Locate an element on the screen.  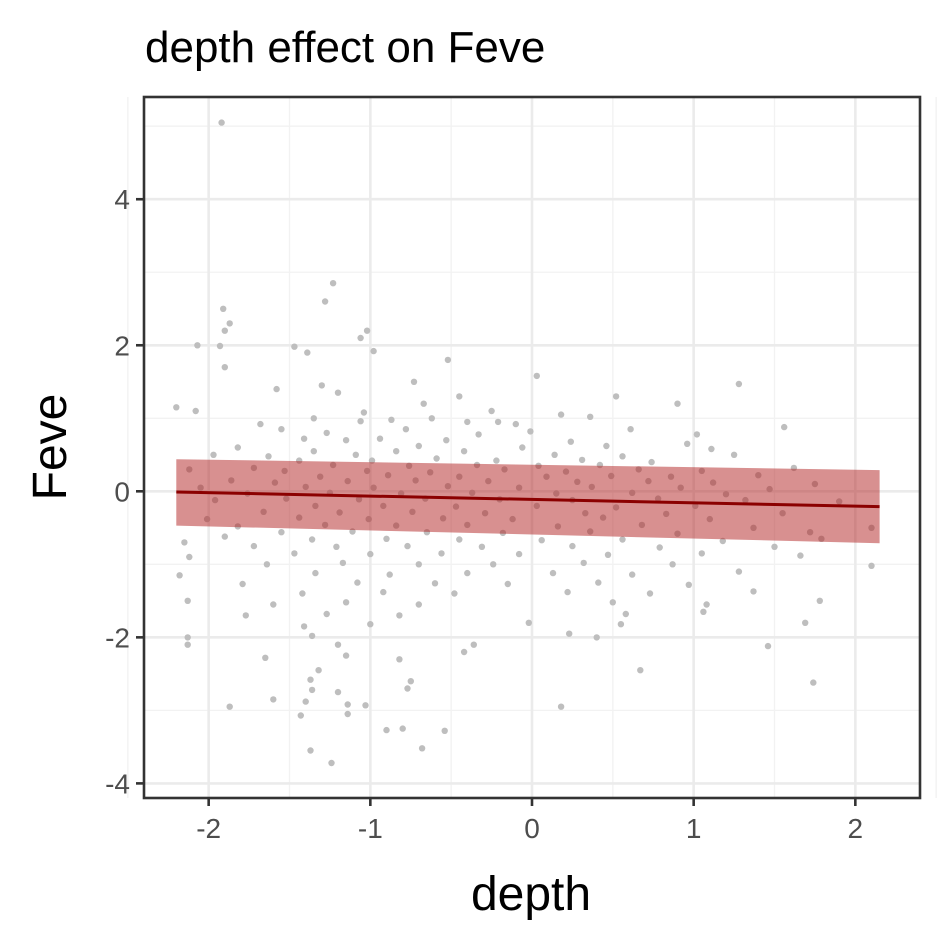
y-axis-title: Feve is located at coordinates (50, 447).